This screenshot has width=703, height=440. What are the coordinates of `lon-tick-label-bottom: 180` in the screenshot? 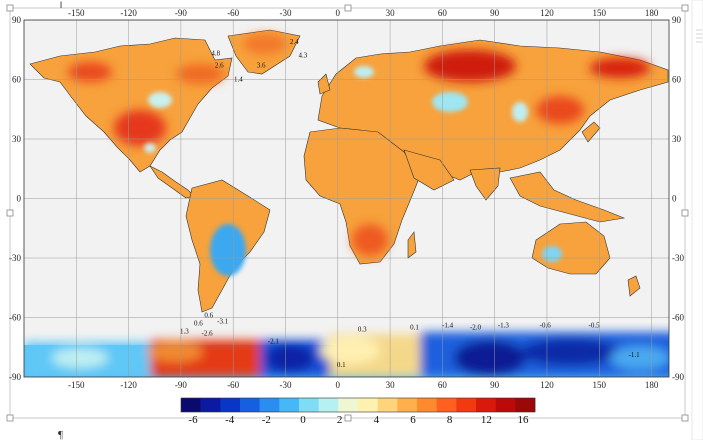 It's located at (652, 385).